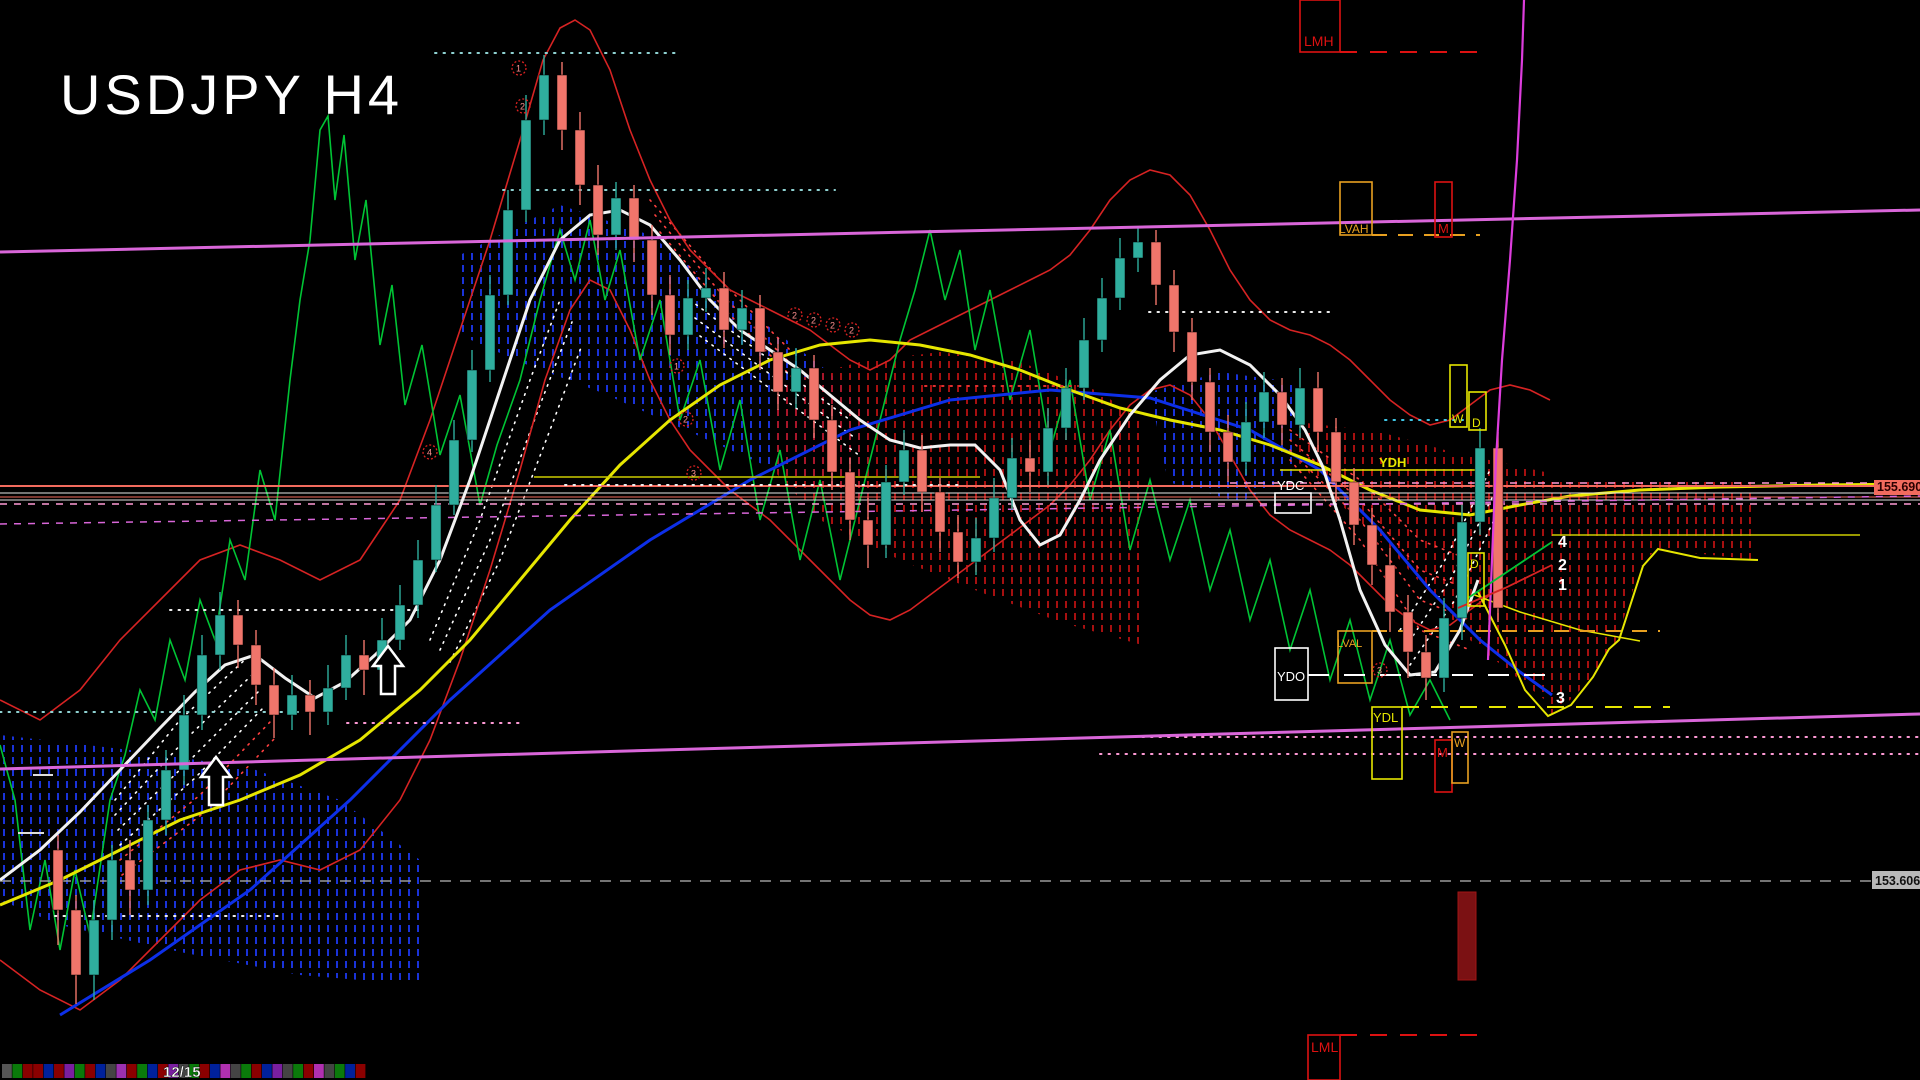 The image size is (1920, 1080). I want to click on signal-circle-number-8: 2, so click(832, 326).